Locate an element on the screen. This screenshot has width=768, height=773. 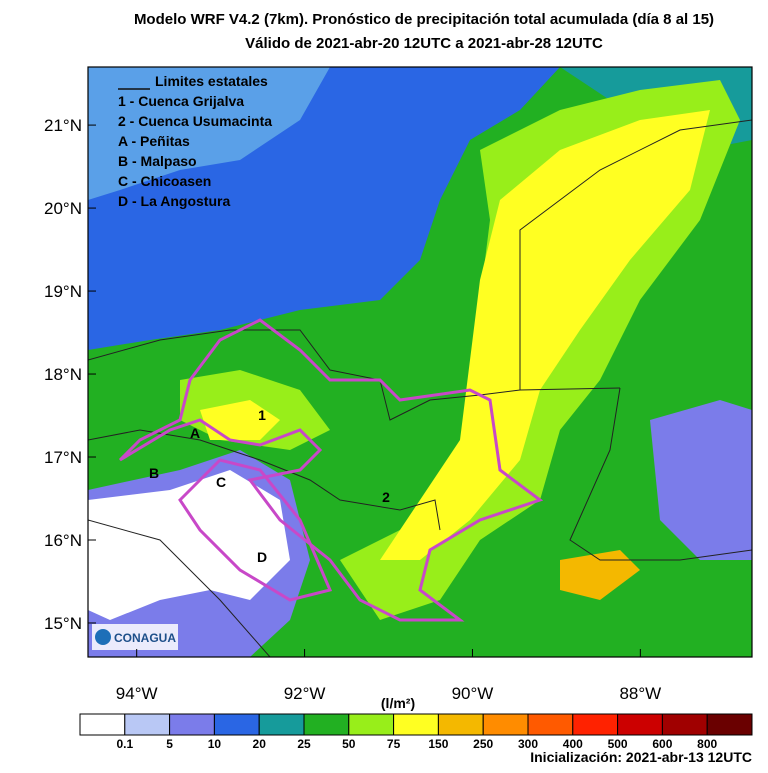
x-tick-label: 90°W is located at coordinates (473, 693).